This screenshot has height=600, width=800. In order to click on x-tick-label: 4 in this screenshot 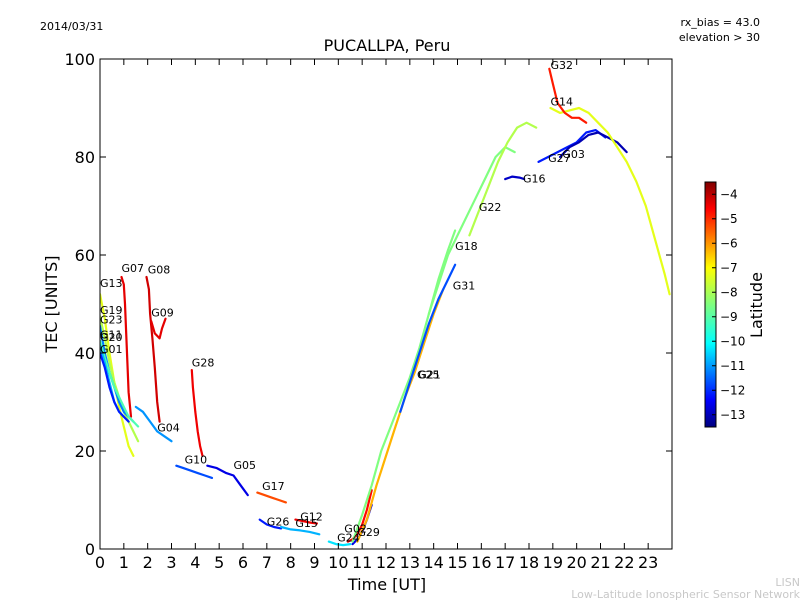, I will do `click(195, 562)`.